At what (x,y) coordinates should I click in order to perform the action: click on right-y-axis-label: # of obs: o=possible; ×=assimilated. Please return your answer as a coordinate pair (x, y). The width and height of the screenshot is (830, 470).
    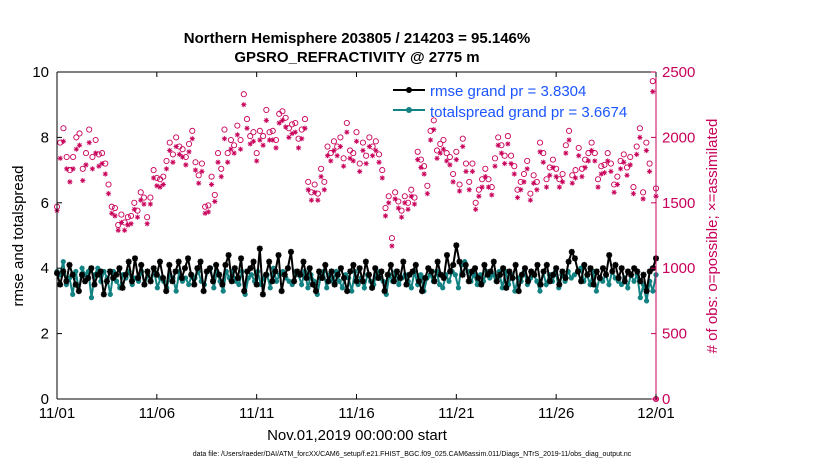
    Looking at the image, I should click on (712, 236).